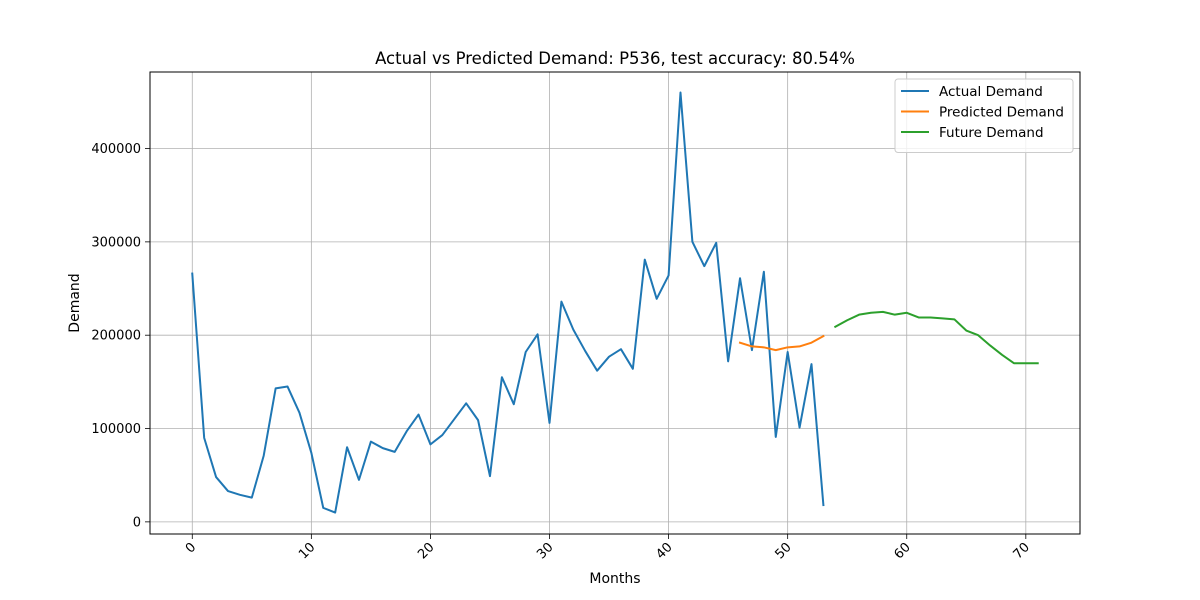 Image resolution: width=1200 pixels, height=600 pixels. What do you see at coordinates (116, 149) in the screenshot?
I see `y-tick-label: 400000` at bounding box center [116, 149].